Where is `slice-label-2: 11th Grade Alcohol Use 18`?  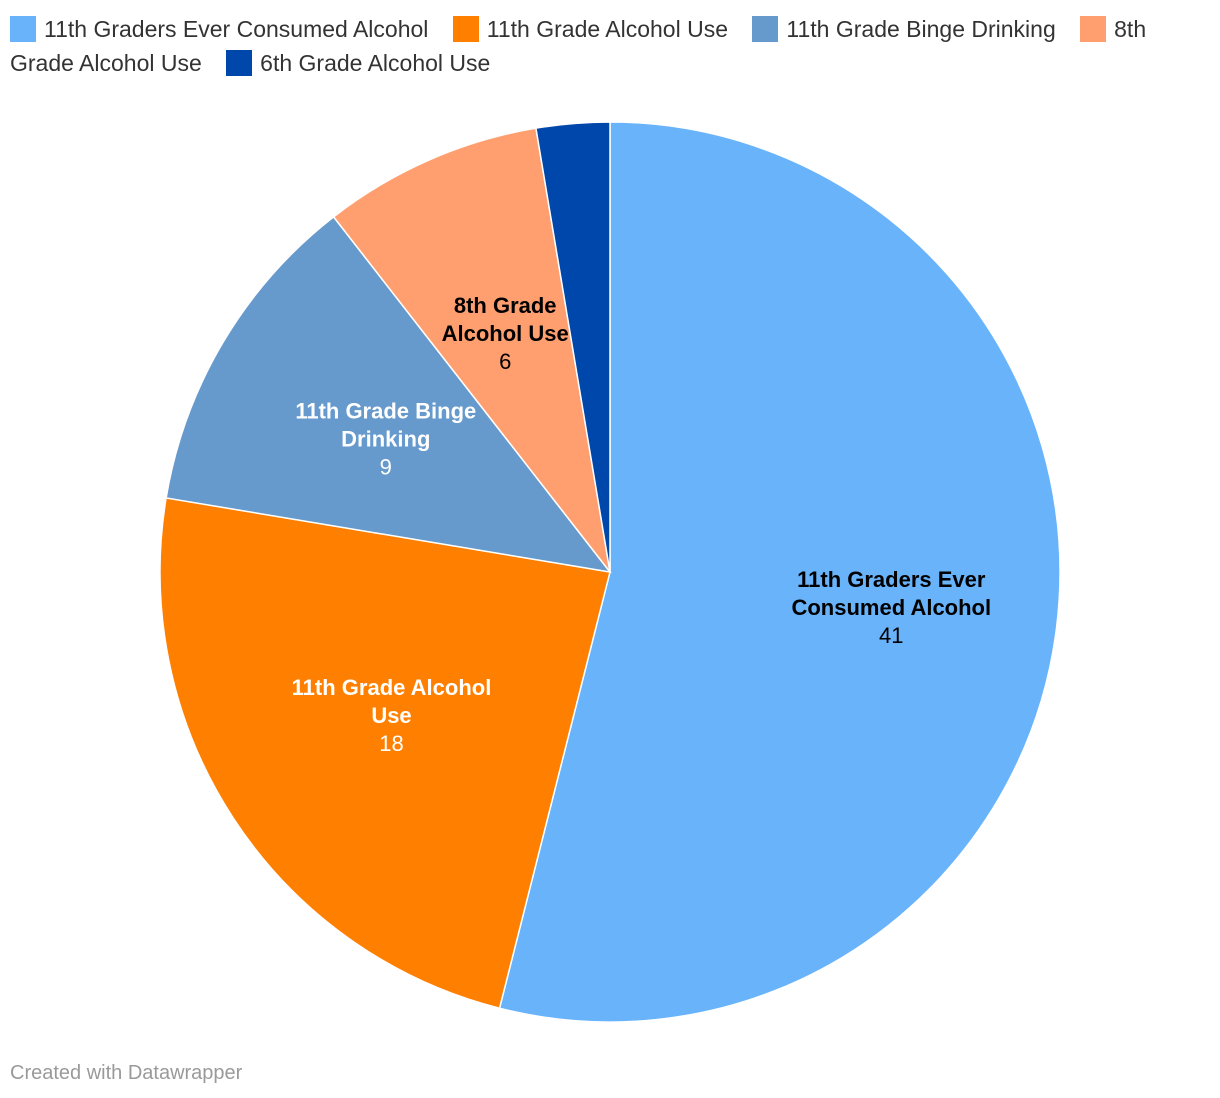 slice-label-2: 11th Grade Alcohol Use 18 is located at coordinates (392, 715).